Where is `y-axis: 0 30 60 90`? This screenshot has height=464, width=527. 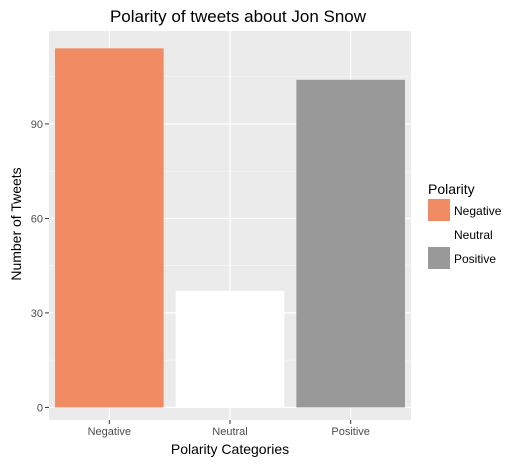 y-axis: 0 30 60 90 is located at coordinates (40, 266).